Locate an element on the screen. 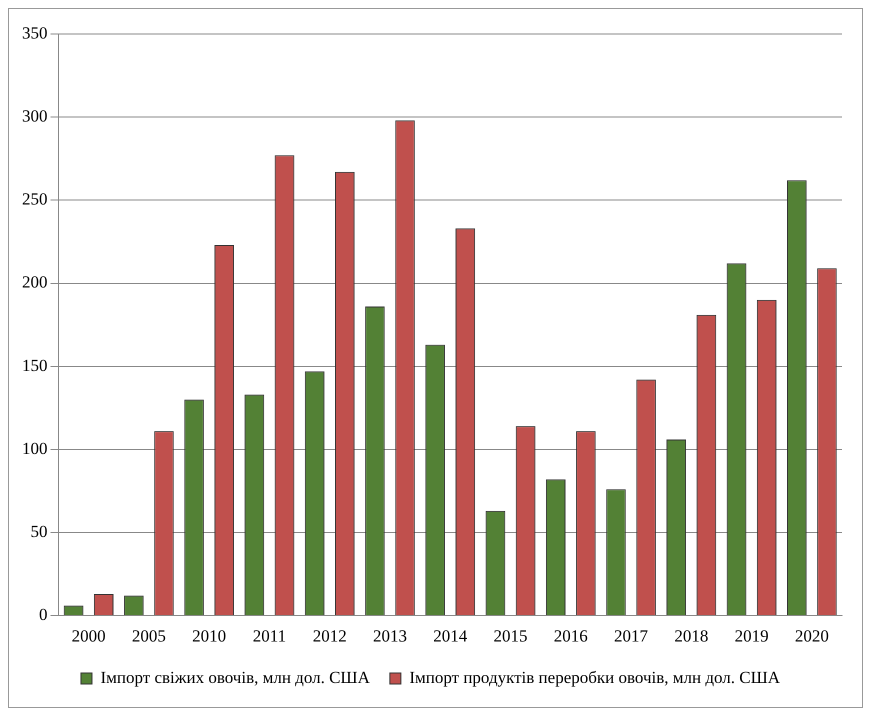  y-tick-label: 0 is located at coordinates (43, 614).